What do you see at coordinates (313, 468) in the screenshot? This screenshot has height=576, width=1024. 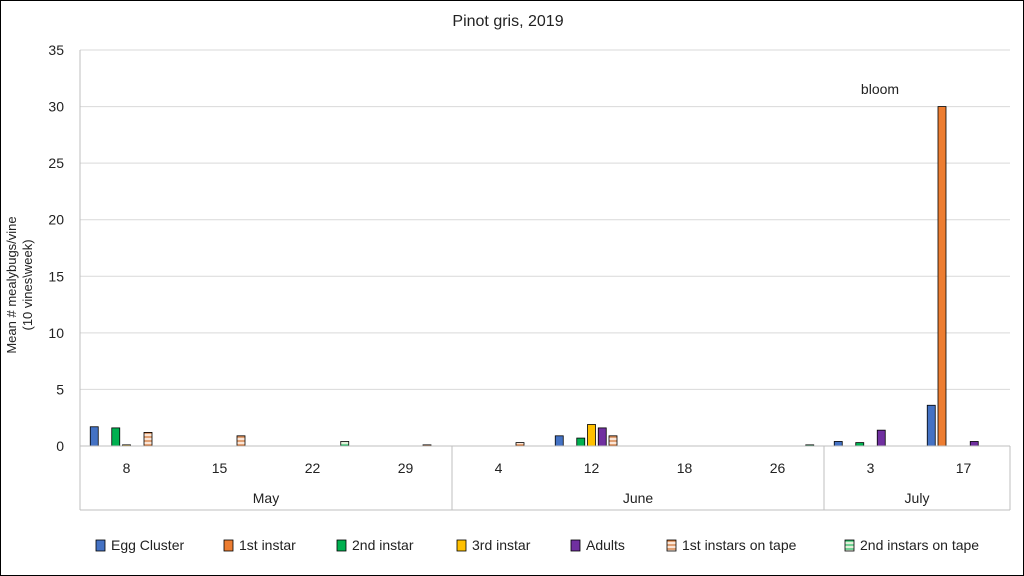 I see `x-tick-label: 22` at bounding box center [313, 468].